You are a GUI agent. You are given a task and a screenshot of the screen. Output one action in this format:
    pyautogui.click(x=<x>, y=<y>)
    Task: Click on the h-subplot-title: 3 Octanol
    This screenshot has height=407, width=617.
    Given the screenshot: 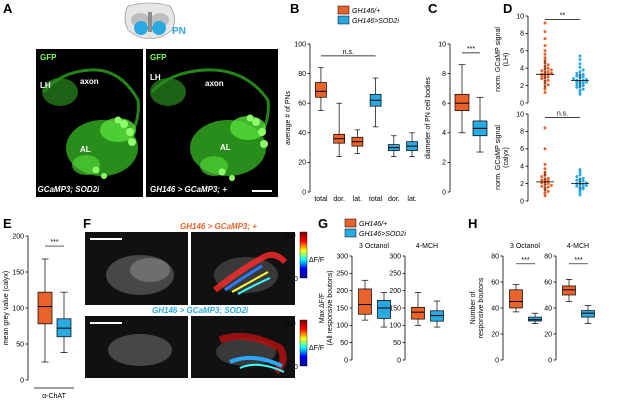 What is the action you would take?
    pyautogui.click(x=525, y=246)
    